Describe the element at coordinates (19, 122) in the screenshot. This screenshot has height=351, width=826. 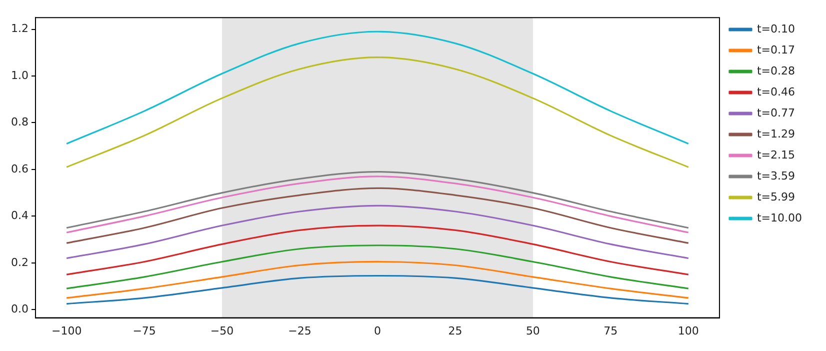
I see `y-tick-label: 0.8` at that location.